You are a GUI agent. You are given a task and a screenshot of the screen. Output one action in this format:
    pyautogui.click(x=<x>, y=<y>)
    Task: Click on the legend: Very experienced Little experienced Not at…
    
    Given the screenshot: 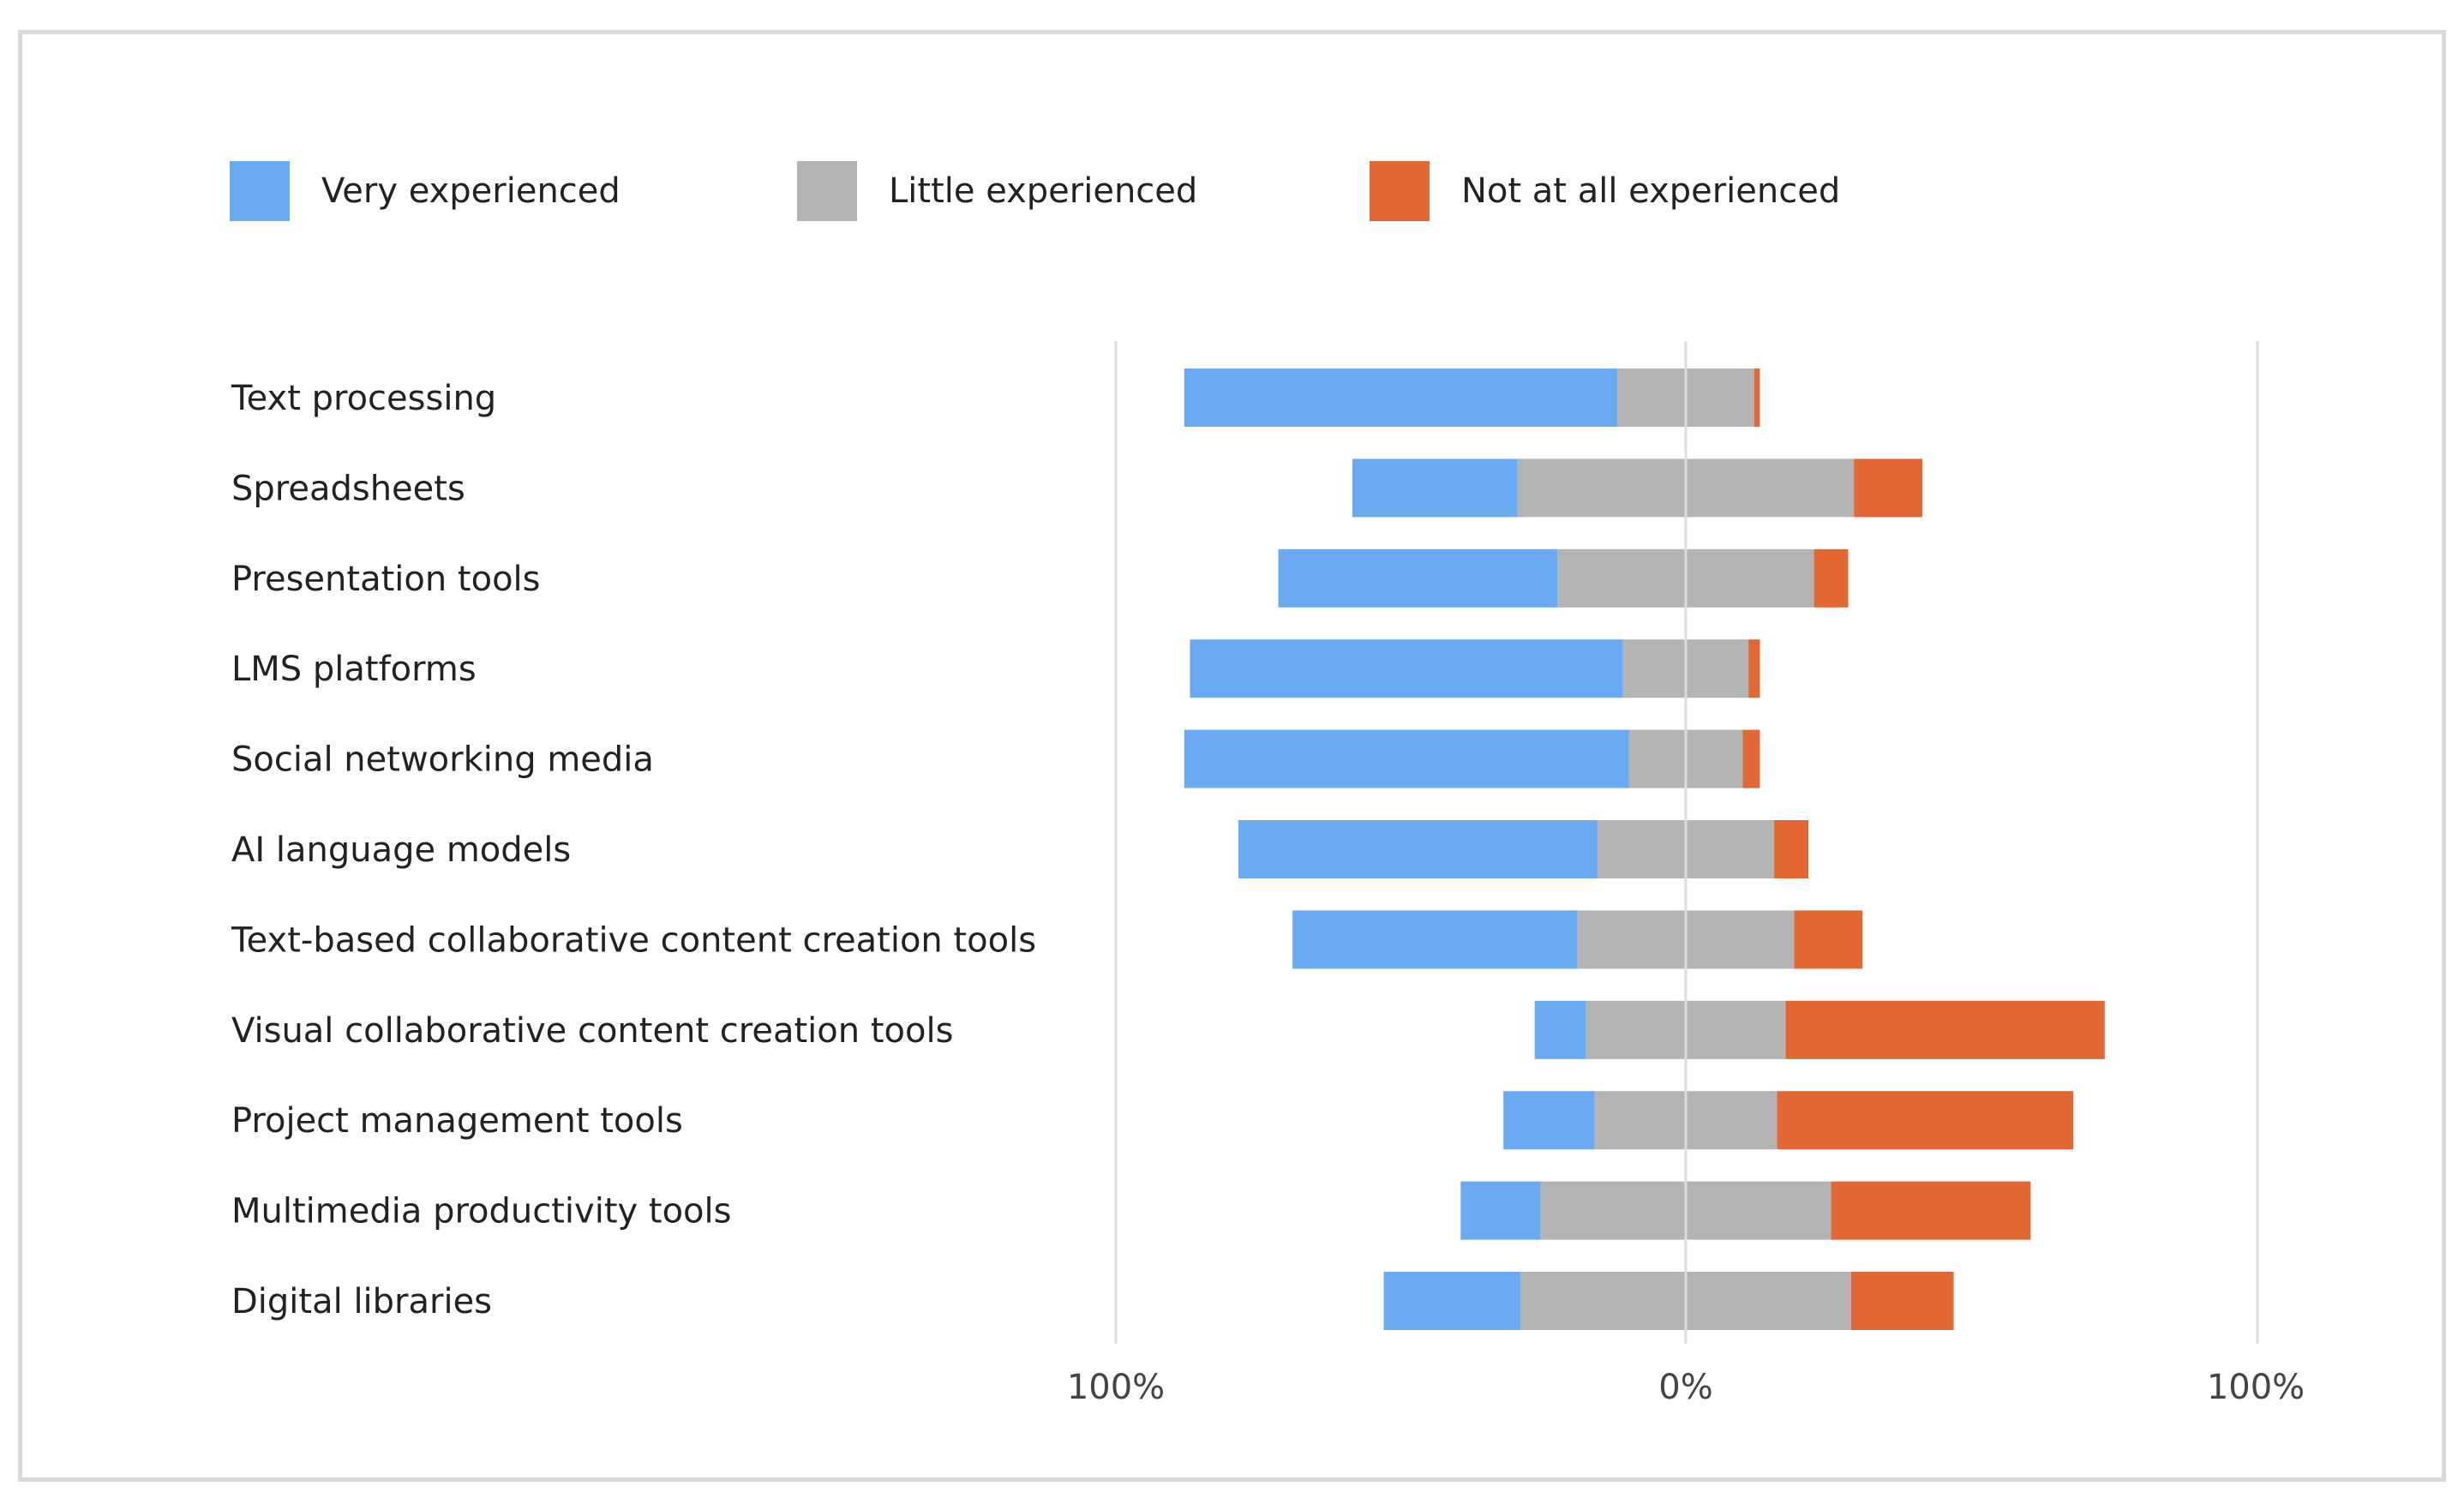 What is the action you would take?
    pyautogui.click(x=1035, y=191)
    